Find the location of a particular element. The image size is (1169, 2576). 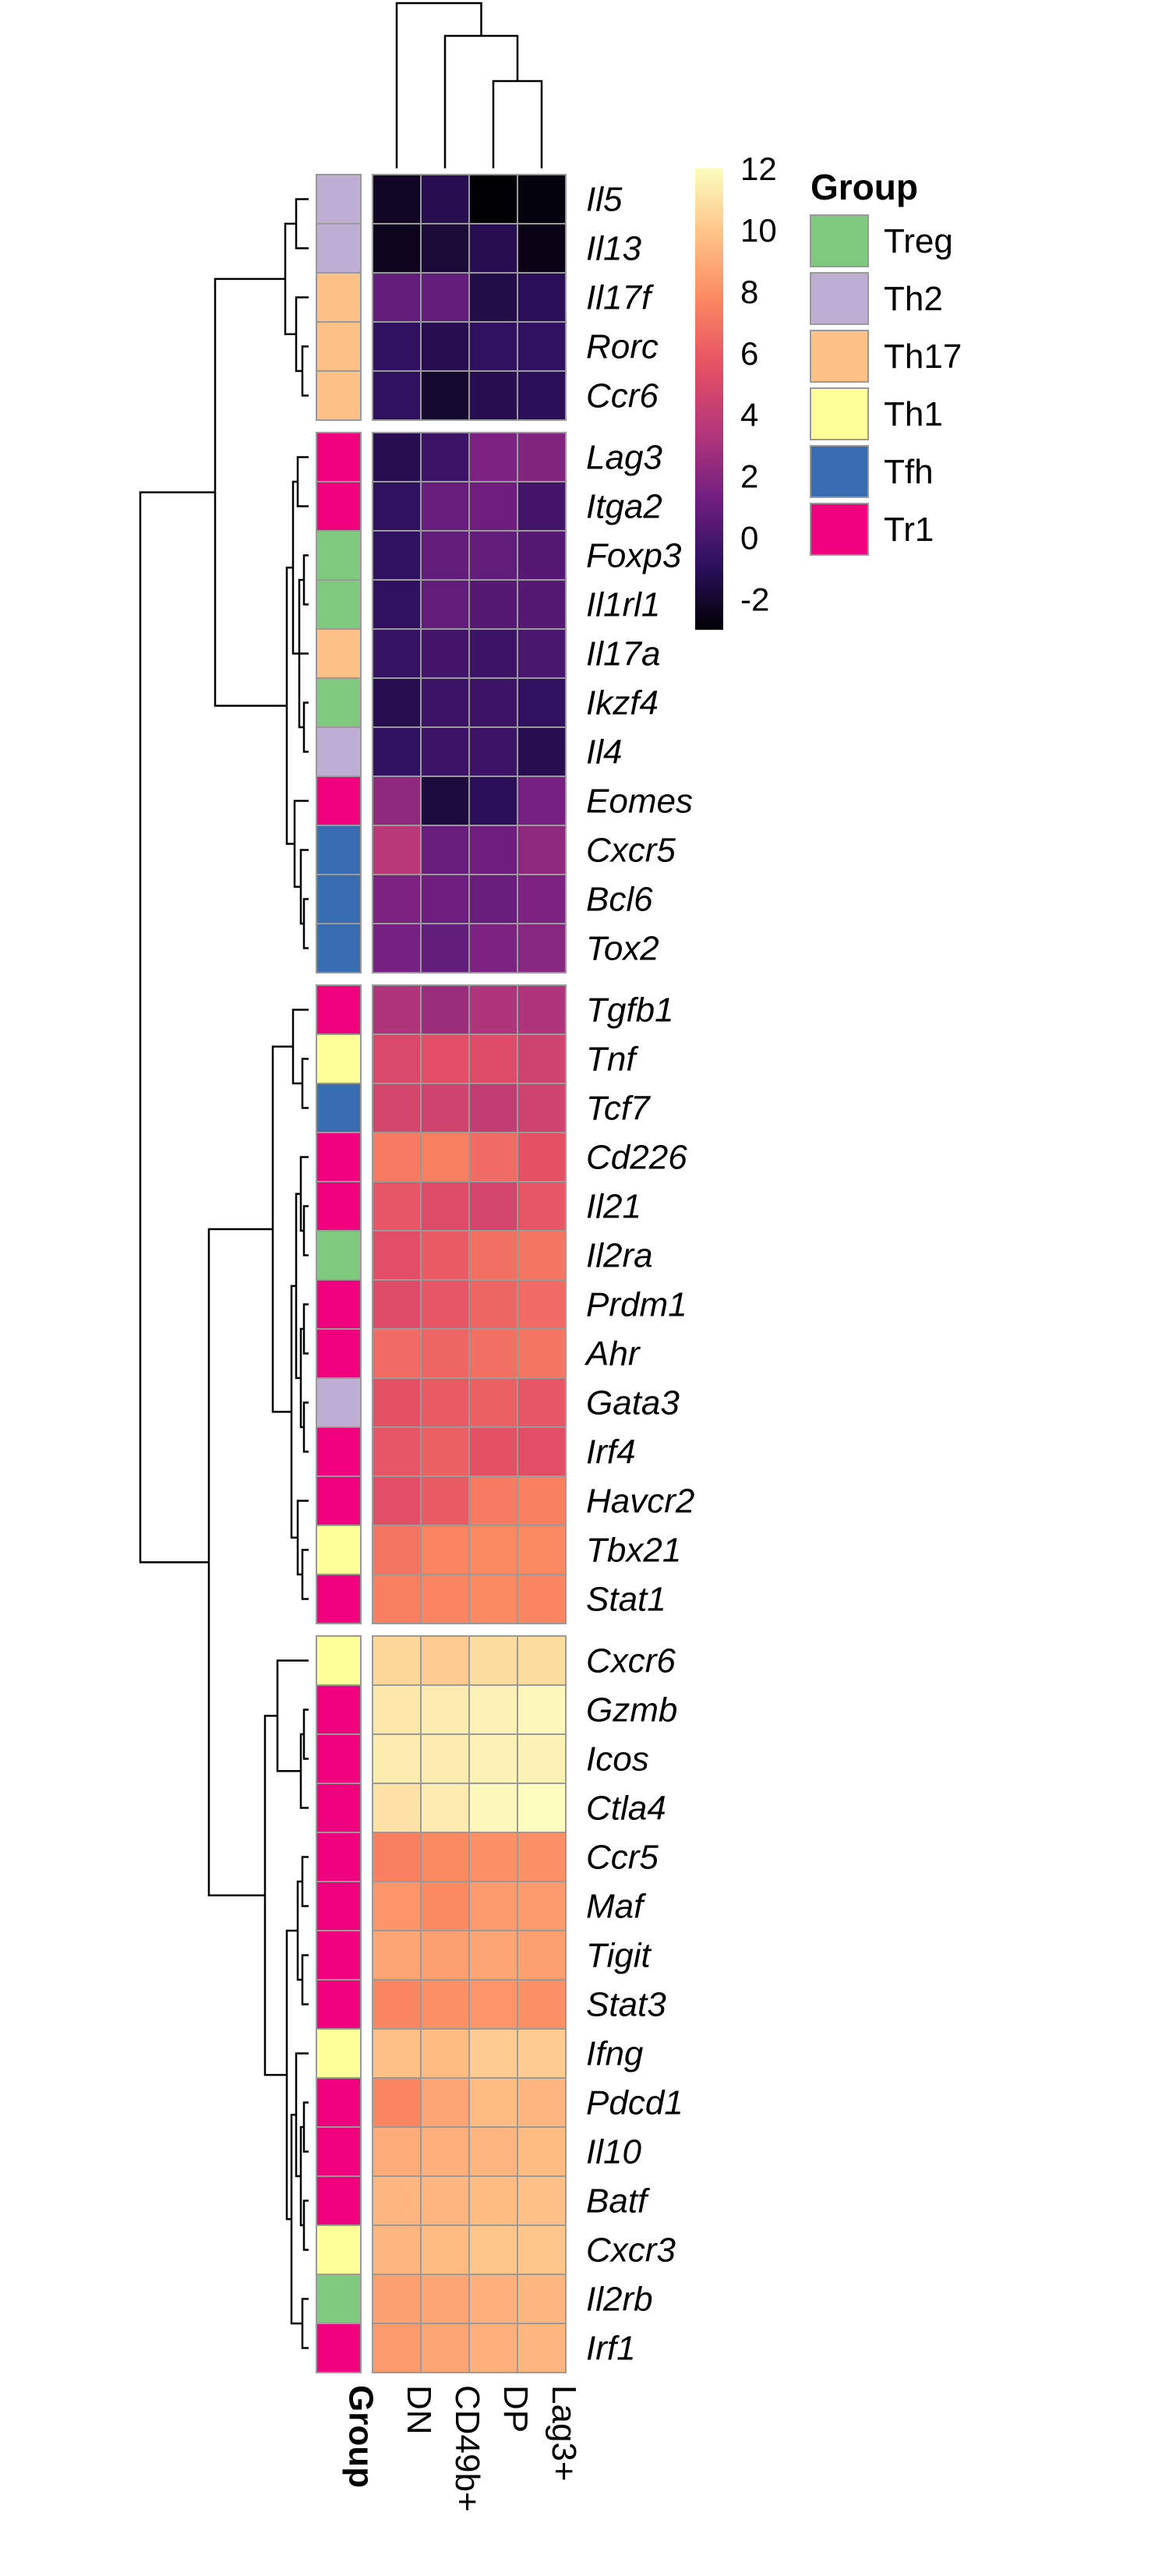

group-legend-label-Tfh: Tfh is located at coordinates (909, 472).